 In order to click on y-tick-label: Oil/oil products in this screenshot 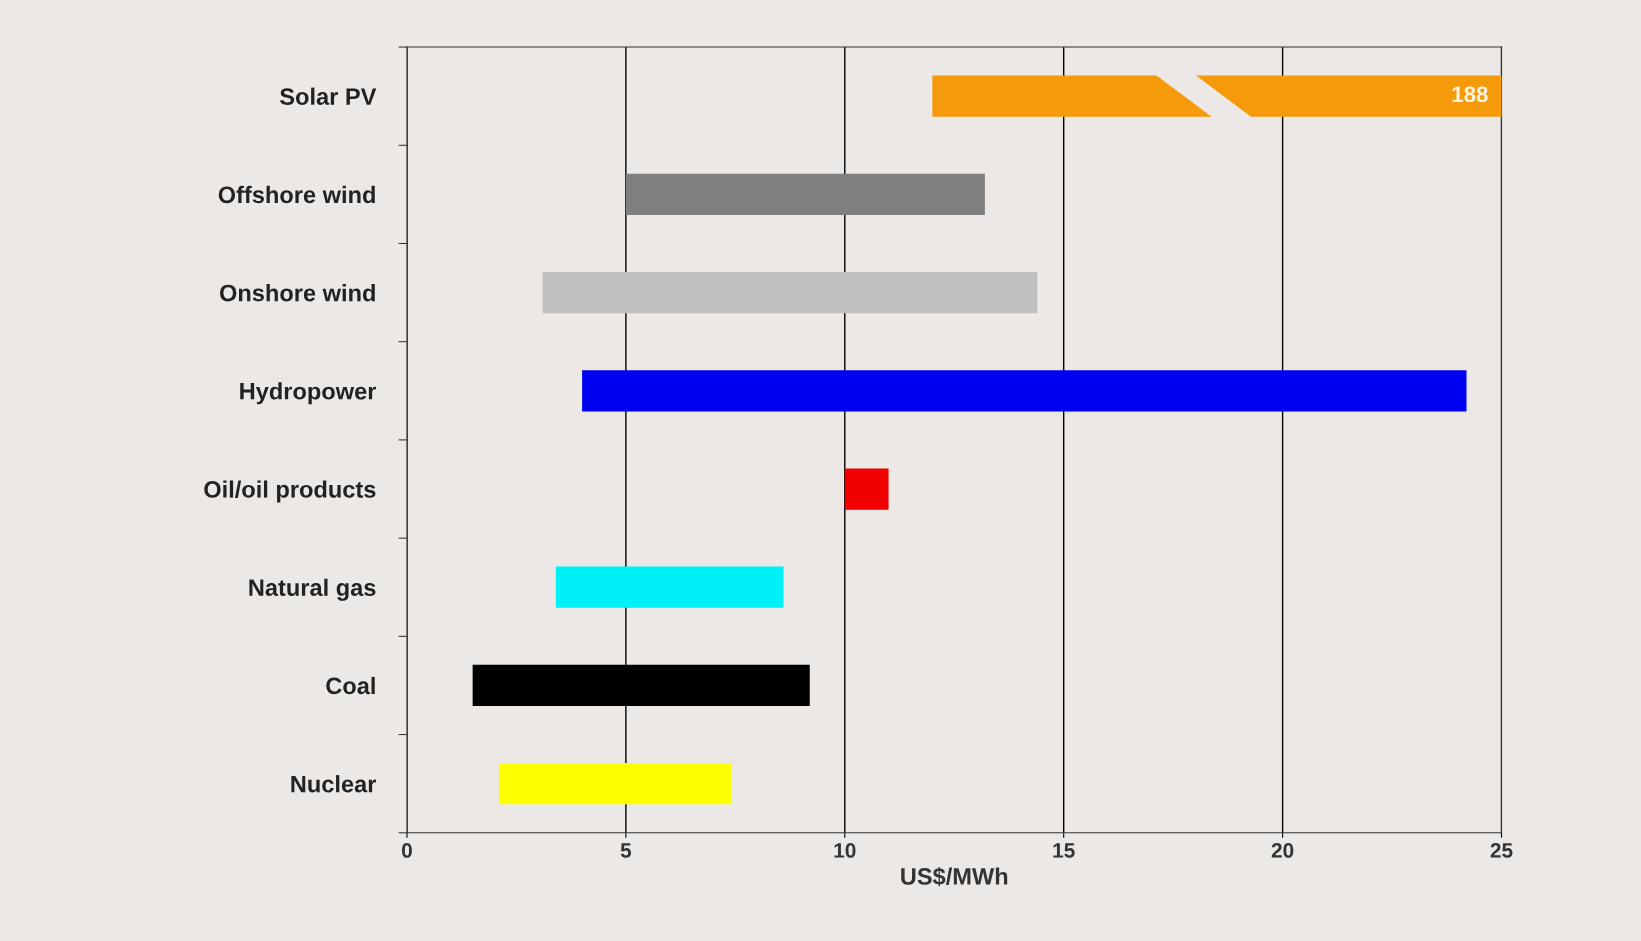, I will do `click(290, 491)`.